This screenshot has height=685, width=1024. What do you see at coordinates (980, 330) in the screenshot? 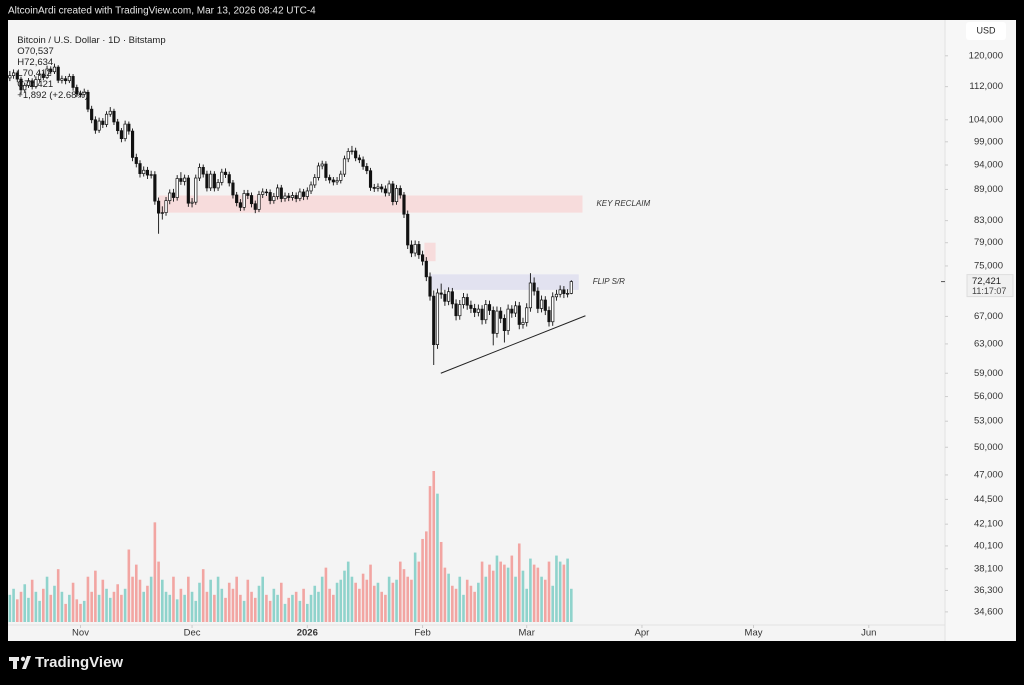
I see `price-axis-panel` at bounding box center [980, 330].